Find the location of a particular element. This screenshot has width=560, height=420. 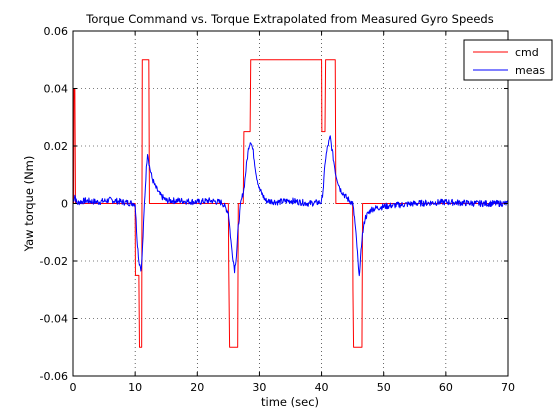

y-tick-label: -0.02 is located at coordinates (54, 261).